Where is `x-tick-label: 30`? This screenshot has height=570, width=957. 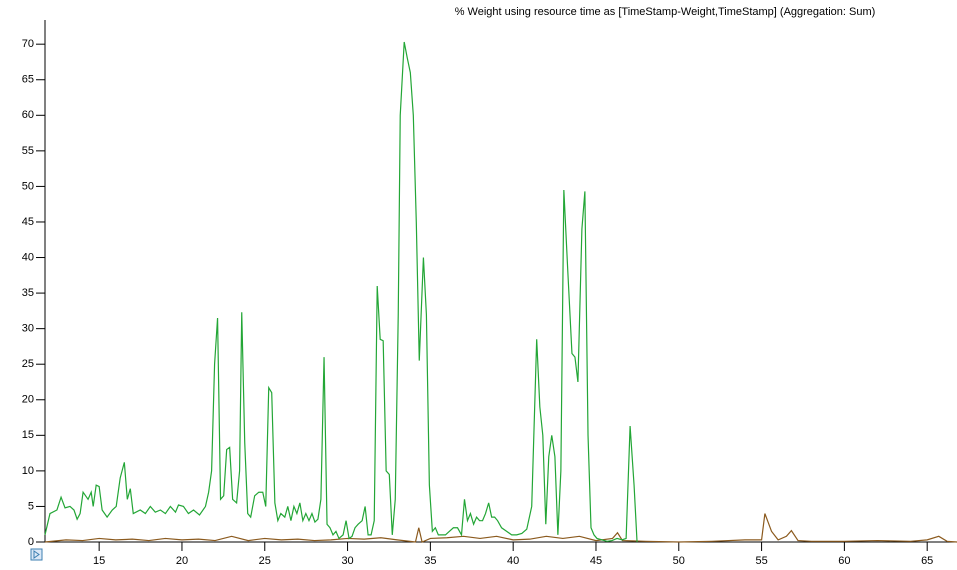 x-tick-label: 30 is located at coordinates (347, 561).